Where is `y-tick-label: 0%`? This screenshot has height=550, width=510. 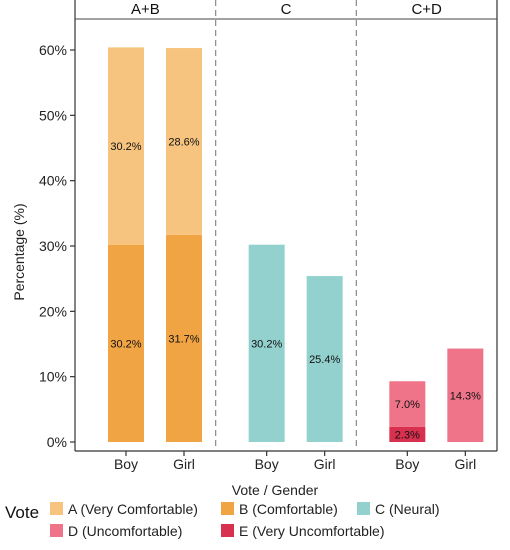
y-tick-label: 0% is located at coordinates (57, 442).